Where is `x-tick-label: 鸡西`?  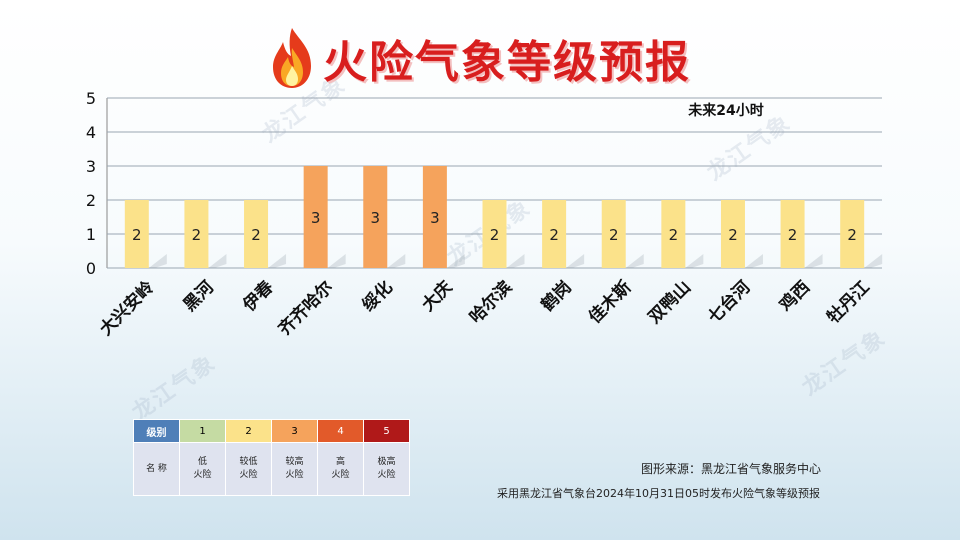
x-tick-label: 鸡西 is located at coordinates (795, 297).